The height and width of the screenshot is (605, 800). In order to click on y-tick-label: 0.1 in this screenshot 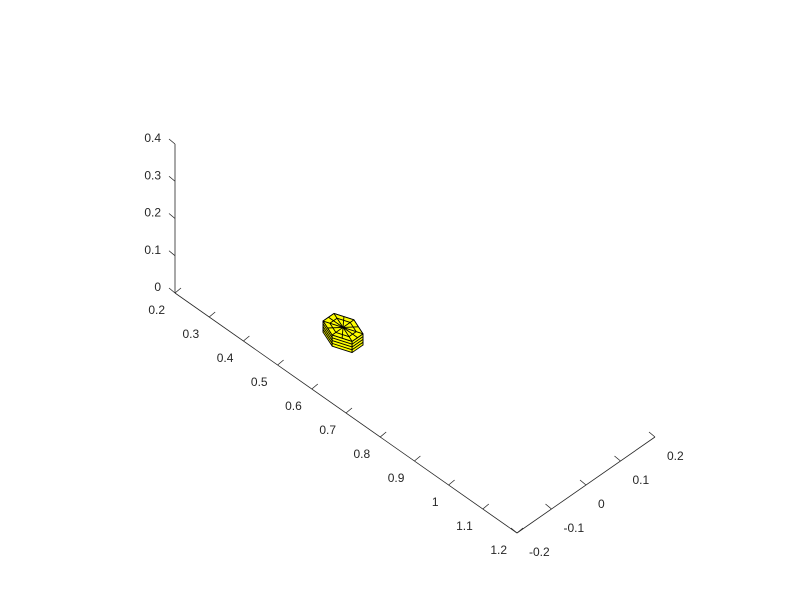, I will do `click(641, 480)`.